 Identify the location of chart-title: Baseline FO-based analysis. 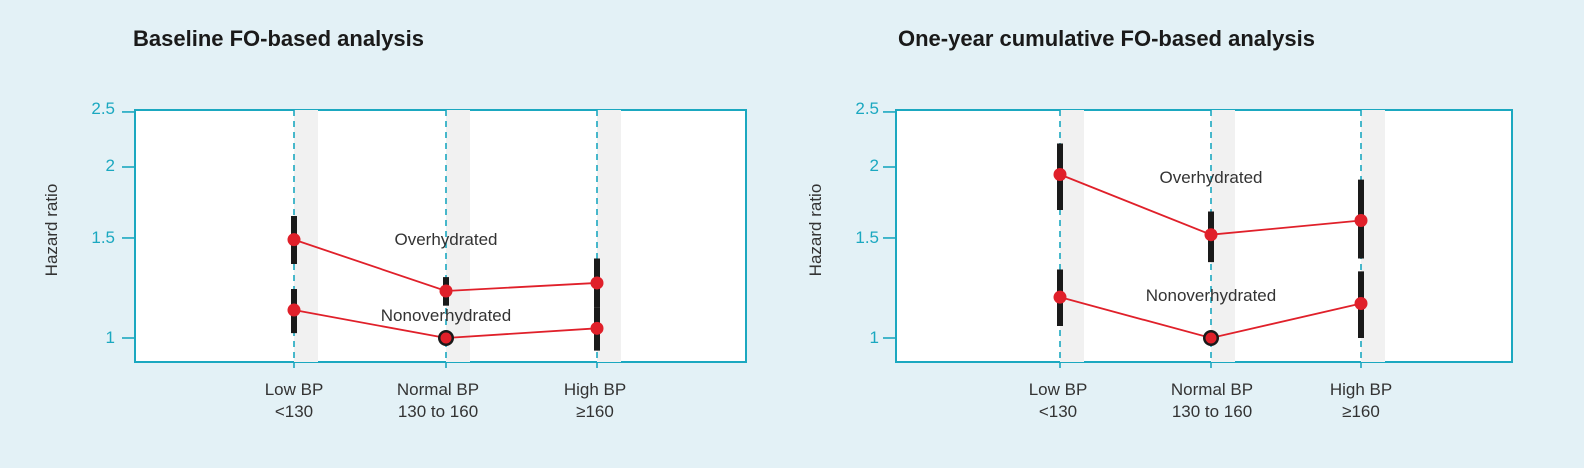
(279, 38).